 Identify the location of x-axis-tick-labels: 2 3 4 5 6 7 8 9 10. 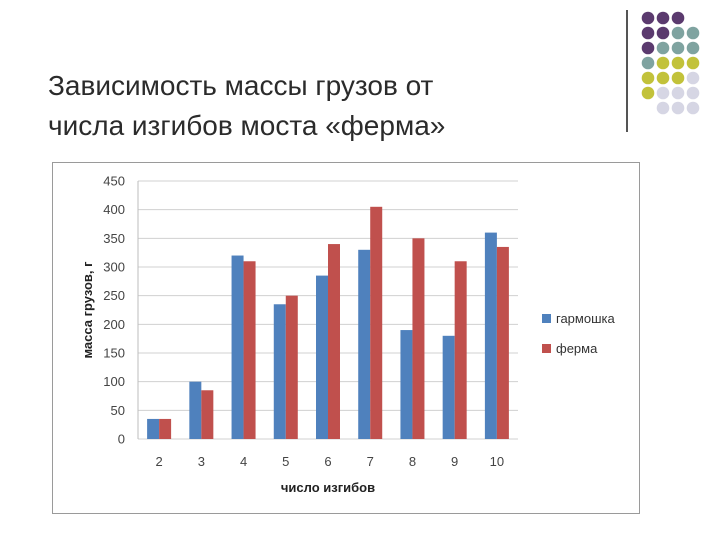
(329, 461).